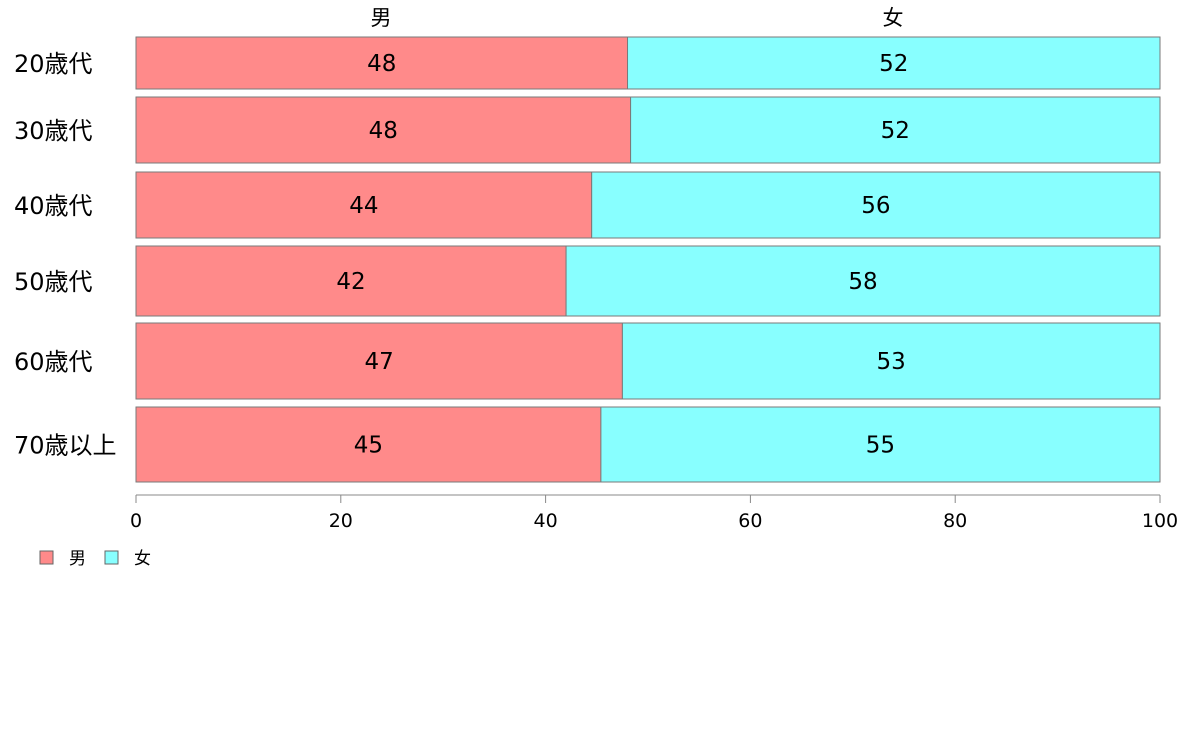 The height and width of the screenshot is (736, 1188). What do you see at coordinates (136, 521) in the screenshot?
I see `x-tick-label: 0` at bounding box center [136, 521].